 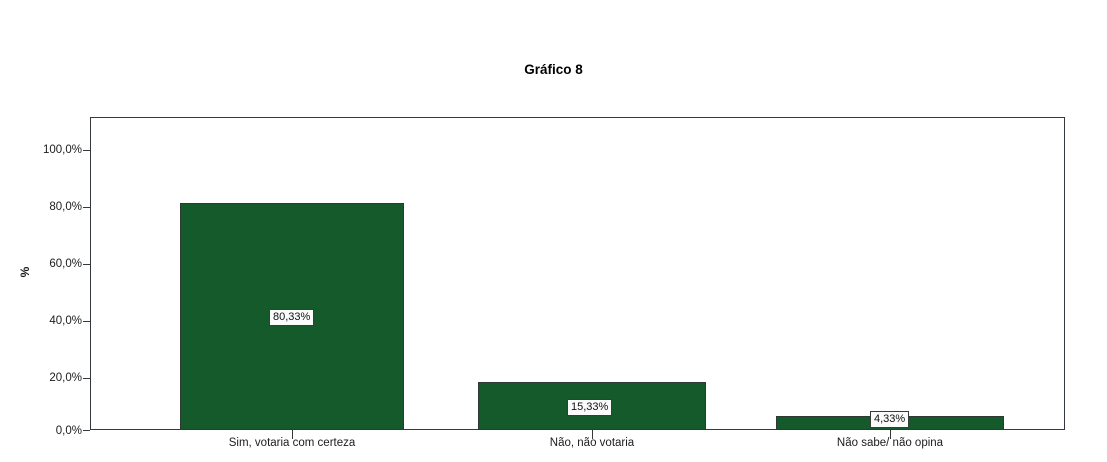 What do you see at coordinates (41, 231) in the screenshot?
I see `y-axis-tick-labels: 100,0% 80,0% 60,0% 40,0% 20,0% 0,0%` at bounding box center [41, 231].